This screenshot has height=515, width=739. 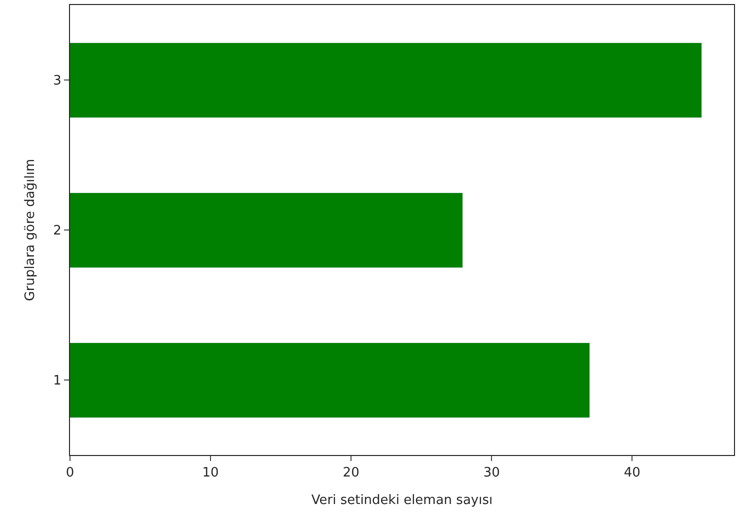 What do you see at coordinates (70, 473) in the screenshot?
I see `x-tick-label: 0` at bounding box center [70, 473].